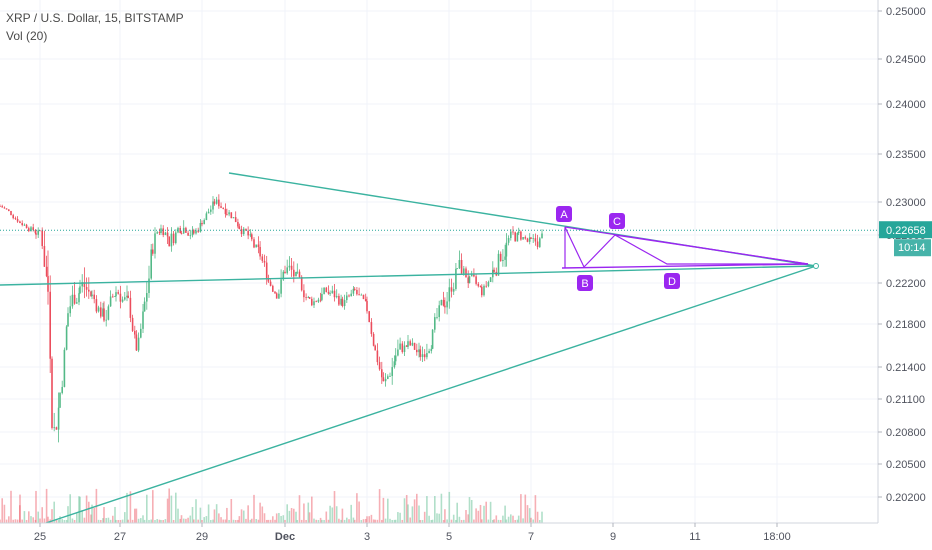  I want to click on pattern-label-c: C, so click(617, 222).